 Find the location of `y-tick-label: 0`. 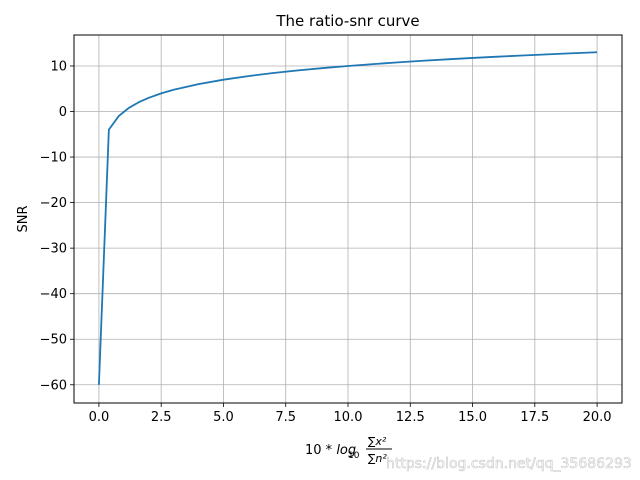

y-tick-label: 0 is located at coordinates (63, 112).